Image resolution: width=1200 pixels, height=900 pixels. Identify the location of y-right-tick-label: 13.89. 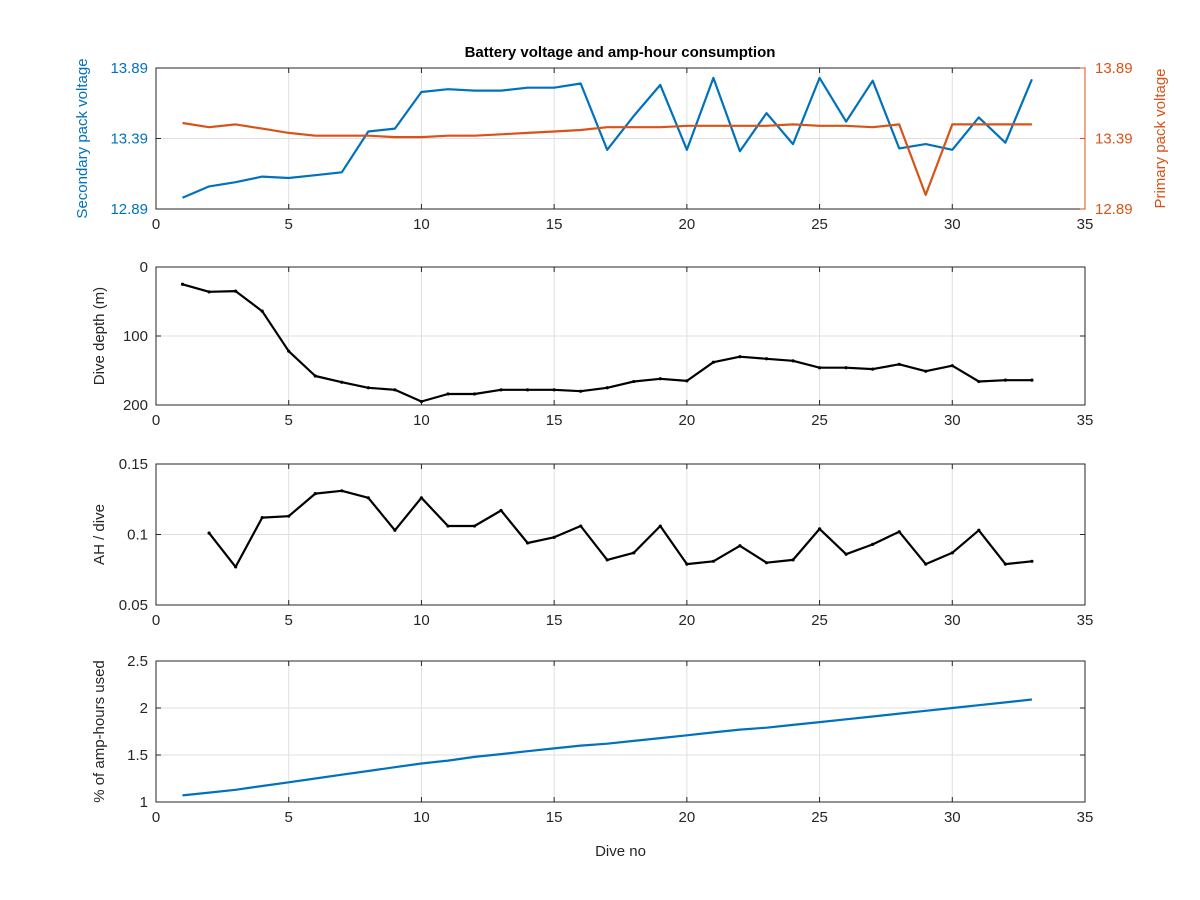
(1114, 68).